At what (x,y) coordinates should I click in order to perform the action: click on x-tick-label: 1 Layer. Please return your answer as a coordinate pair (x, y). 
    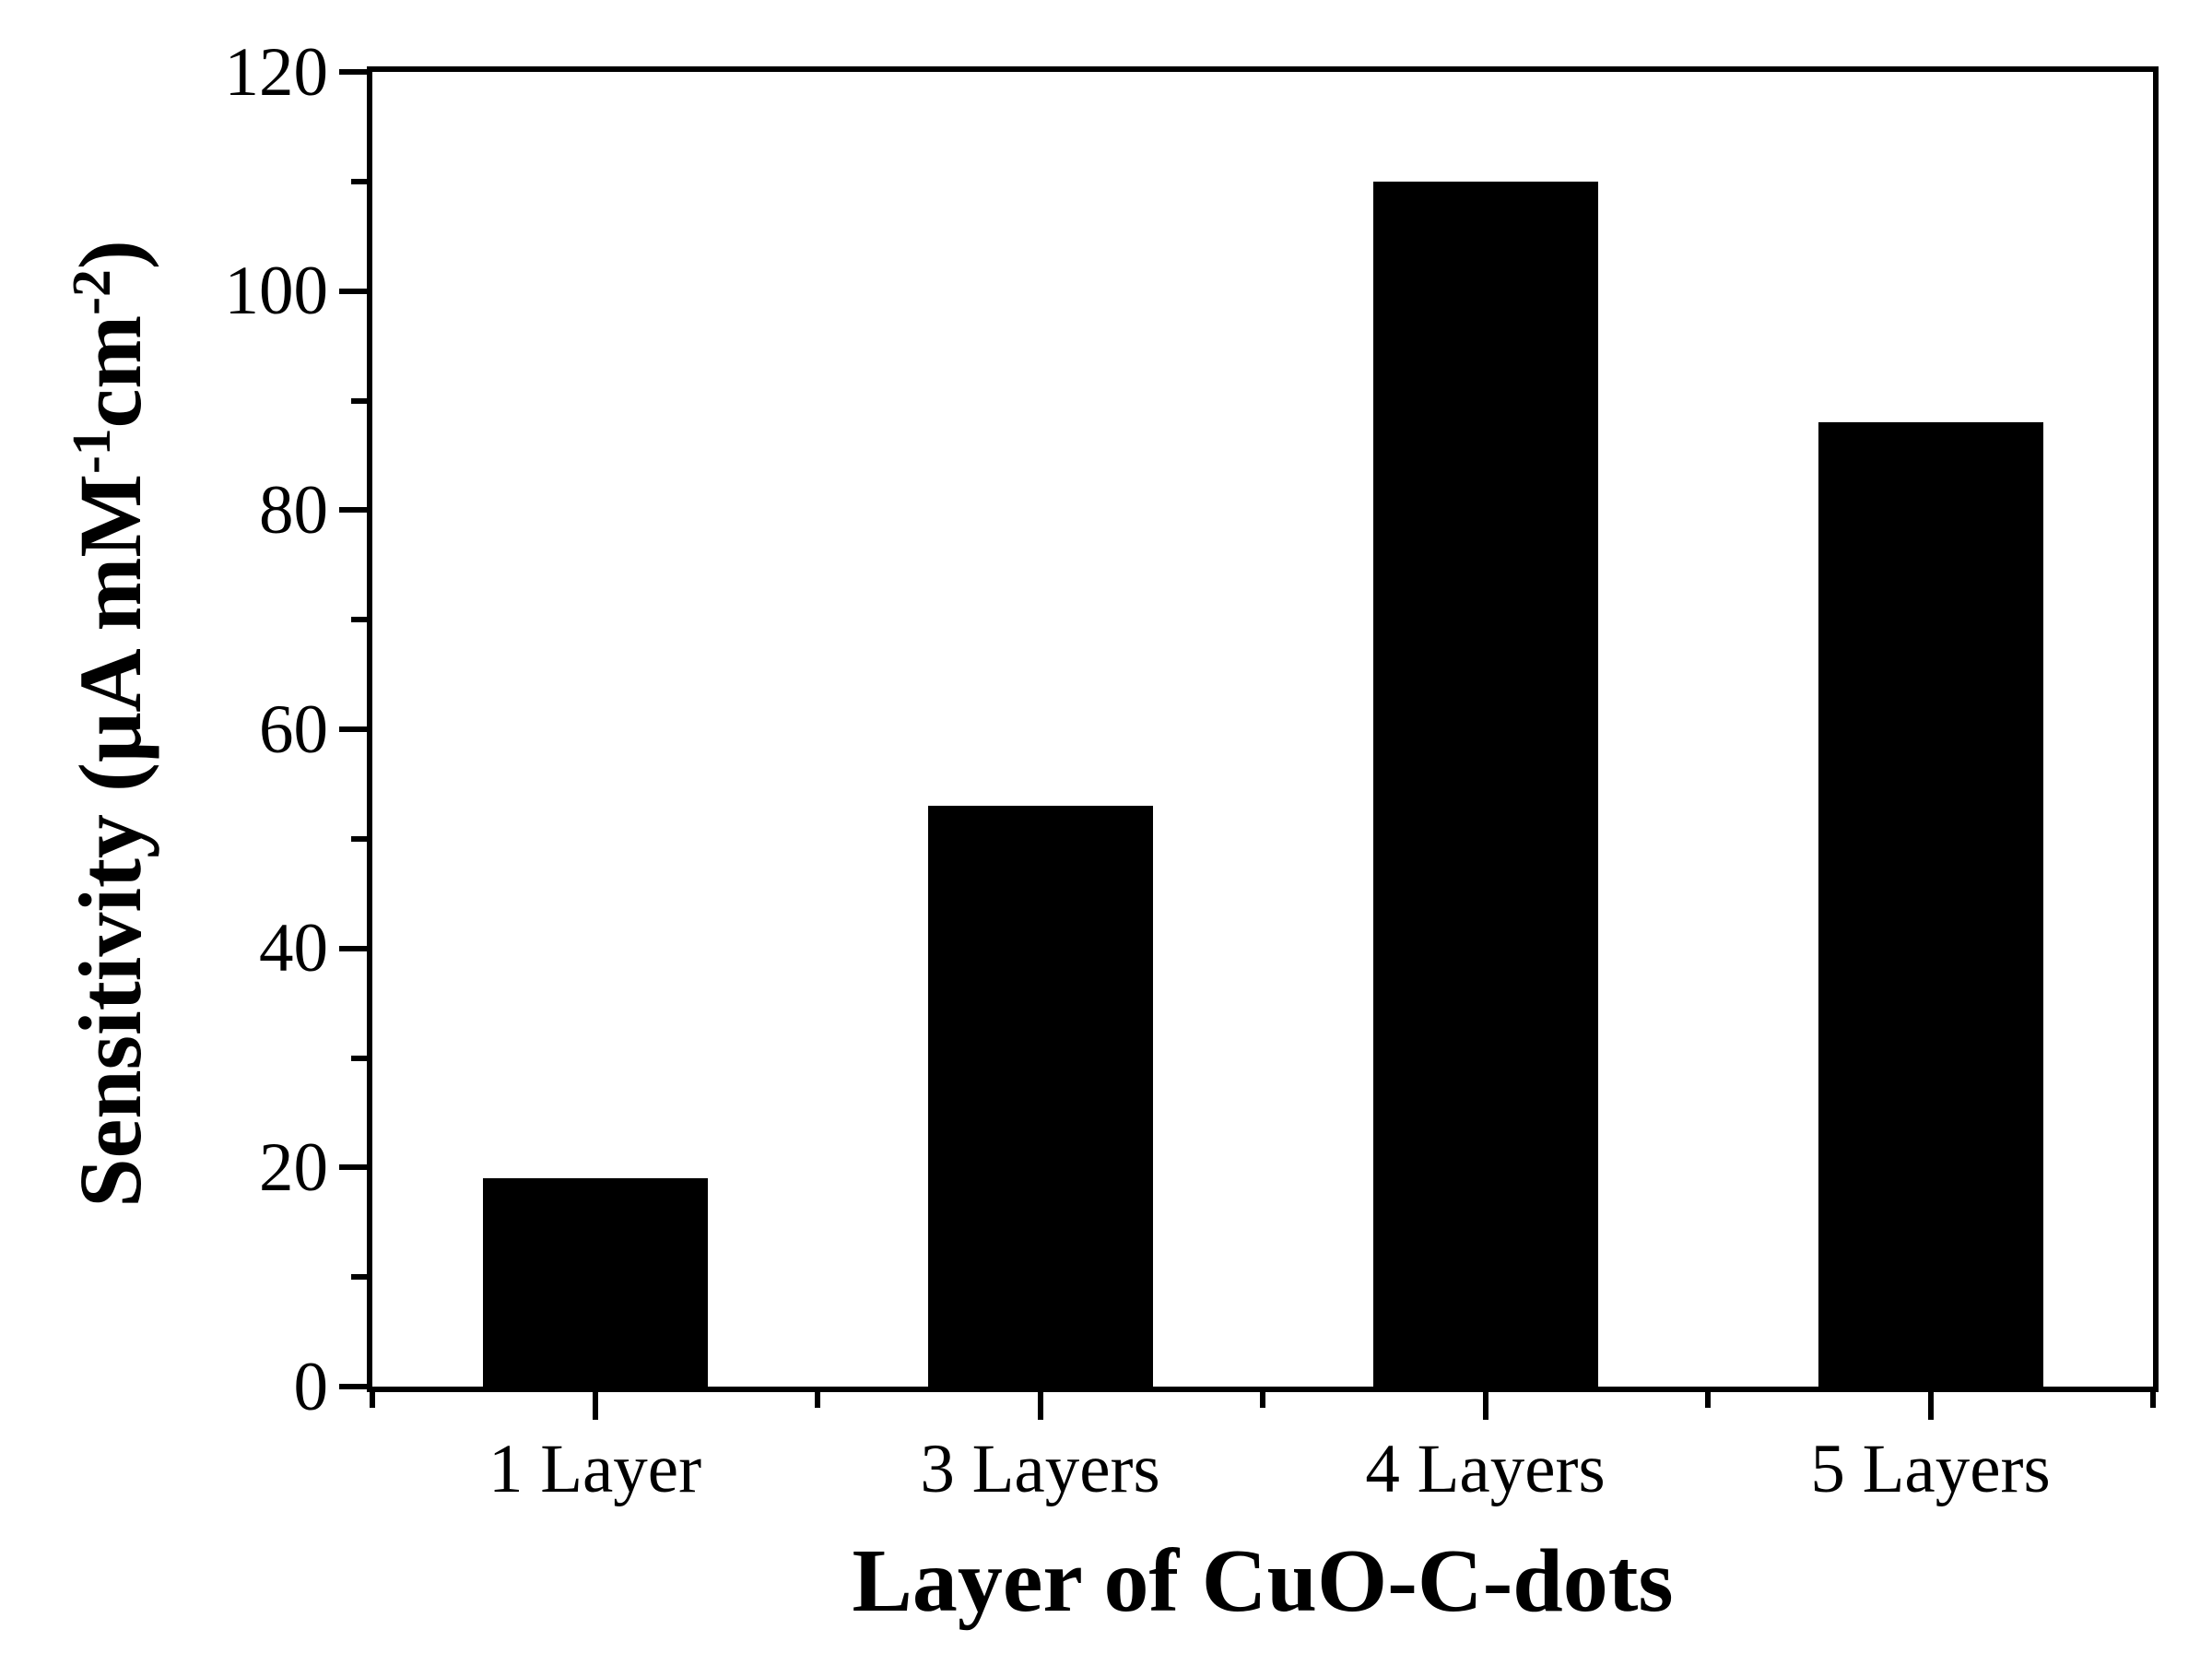
    Looking at the image, I should click on (595, 1469).